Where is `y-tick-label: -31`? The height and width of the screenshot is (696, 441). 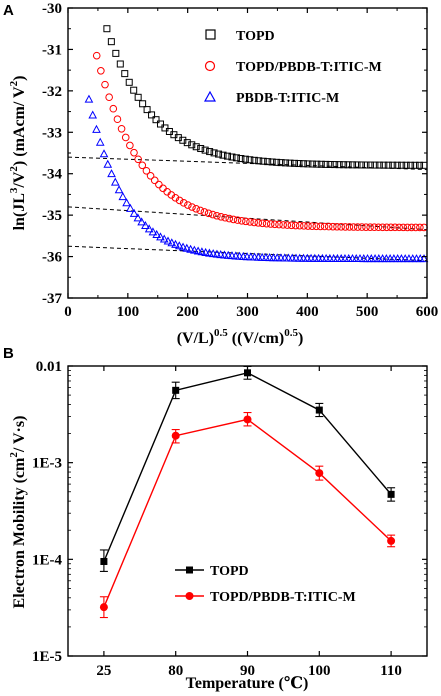
y-tick-label: -31 is located at coordinates (52, 50).